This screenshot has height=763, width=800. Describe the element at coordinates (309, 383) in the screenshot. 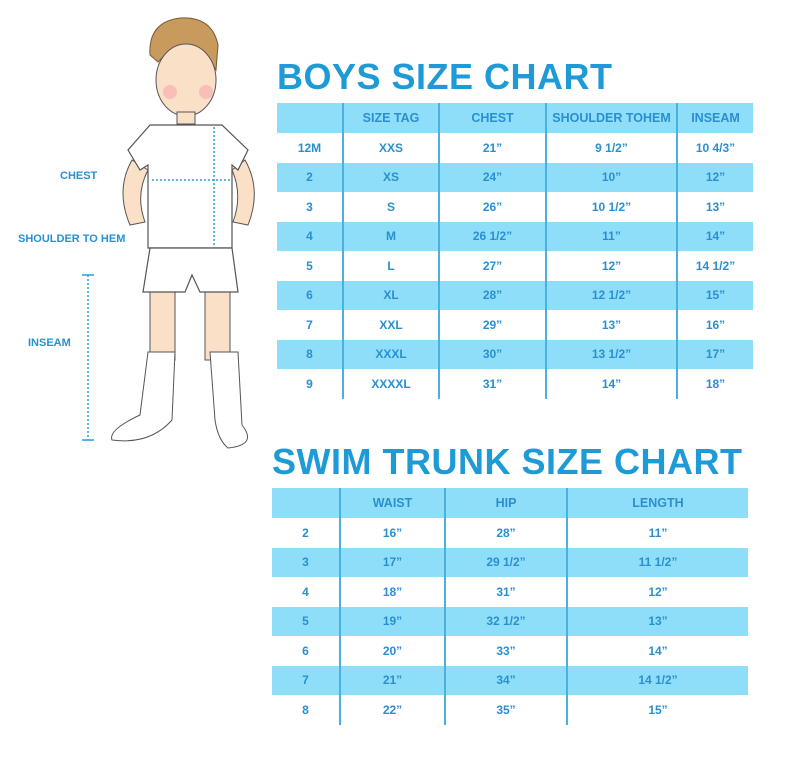

I see `table-cell: 9` at that location.